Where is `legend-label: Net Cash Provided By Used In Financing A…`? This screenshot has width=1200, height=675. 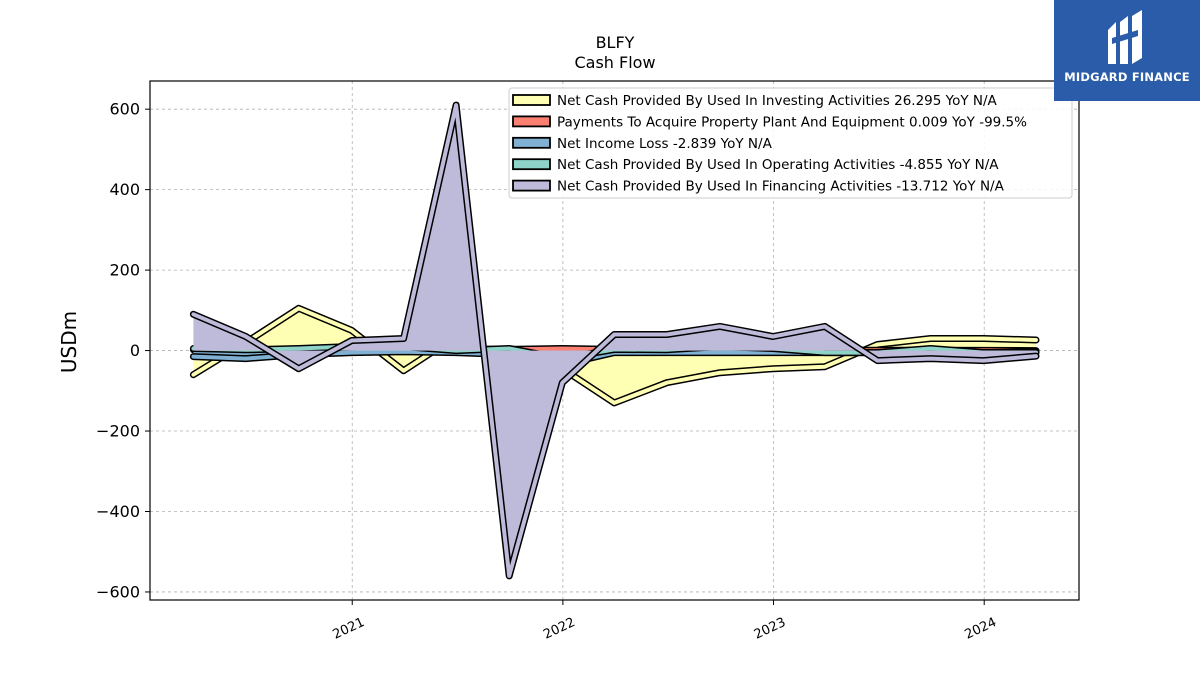
legend-label: Net Cash Provided By Used In Financing A… is located at coordinates (781, 187).